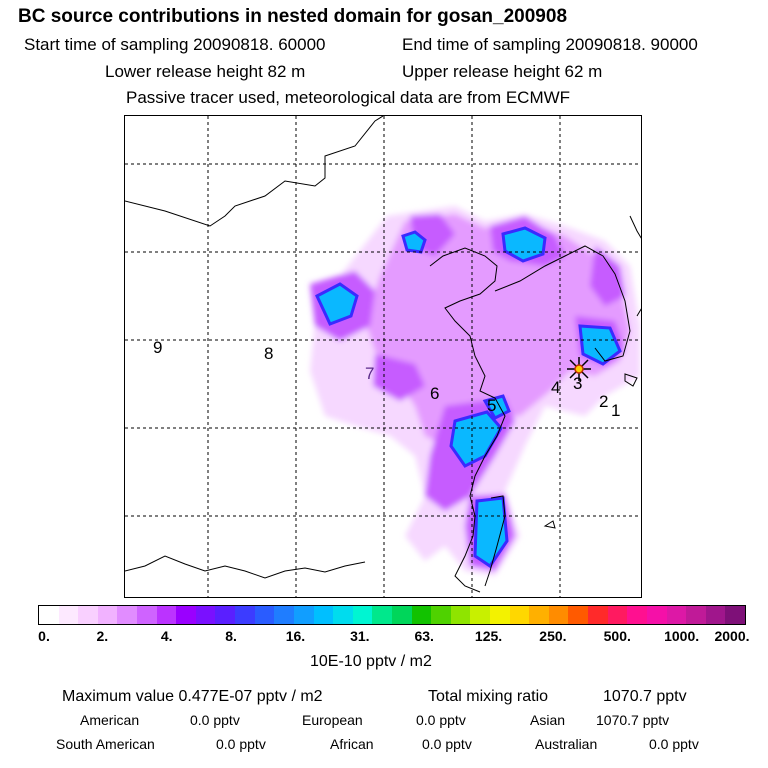 This screenshot has width=768, height=768. I want to click on south-american-value: 0.0 pptv, so click(241, 744).